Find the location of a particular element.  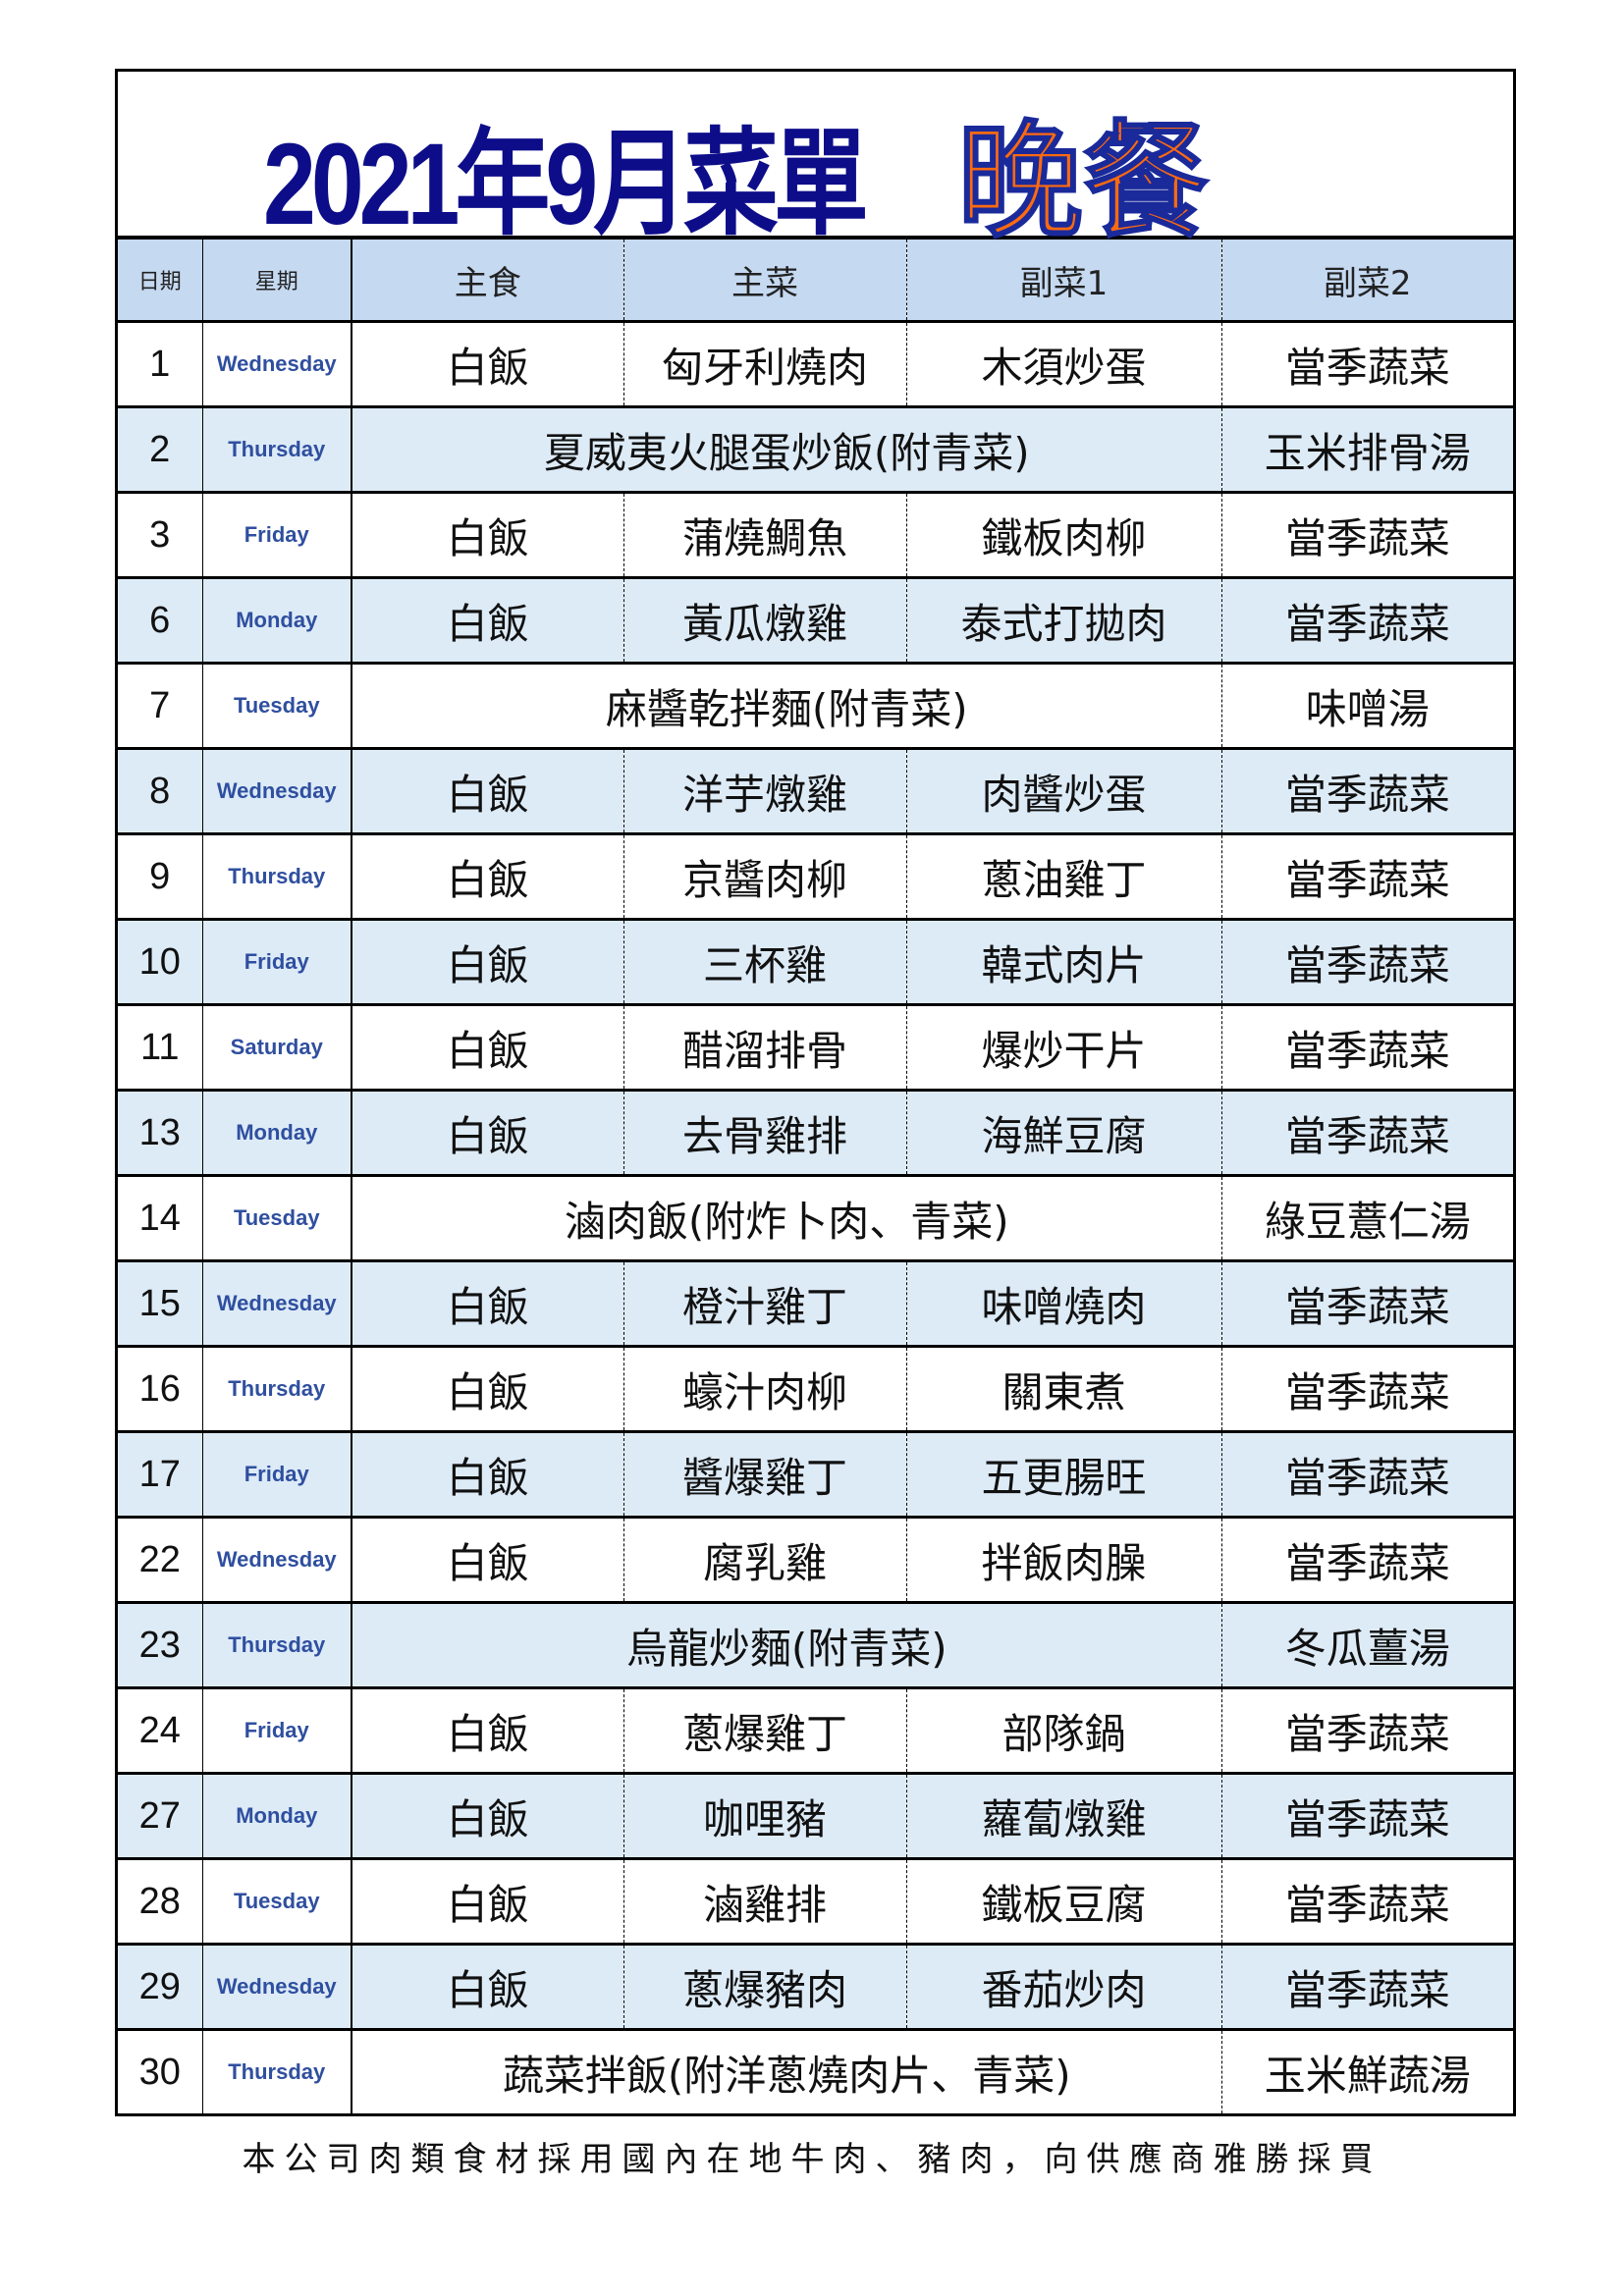

date-cell: 24 is located at coordinates (160, 1730).